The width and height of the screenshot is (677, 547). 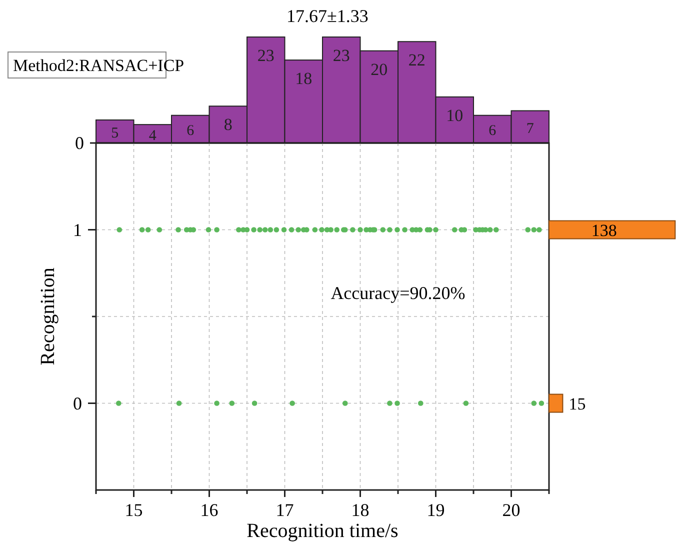 What do you see at coordinates (115, 133) in the screenshot?
I see `data-label: 5` at bounding box center [115, 133].